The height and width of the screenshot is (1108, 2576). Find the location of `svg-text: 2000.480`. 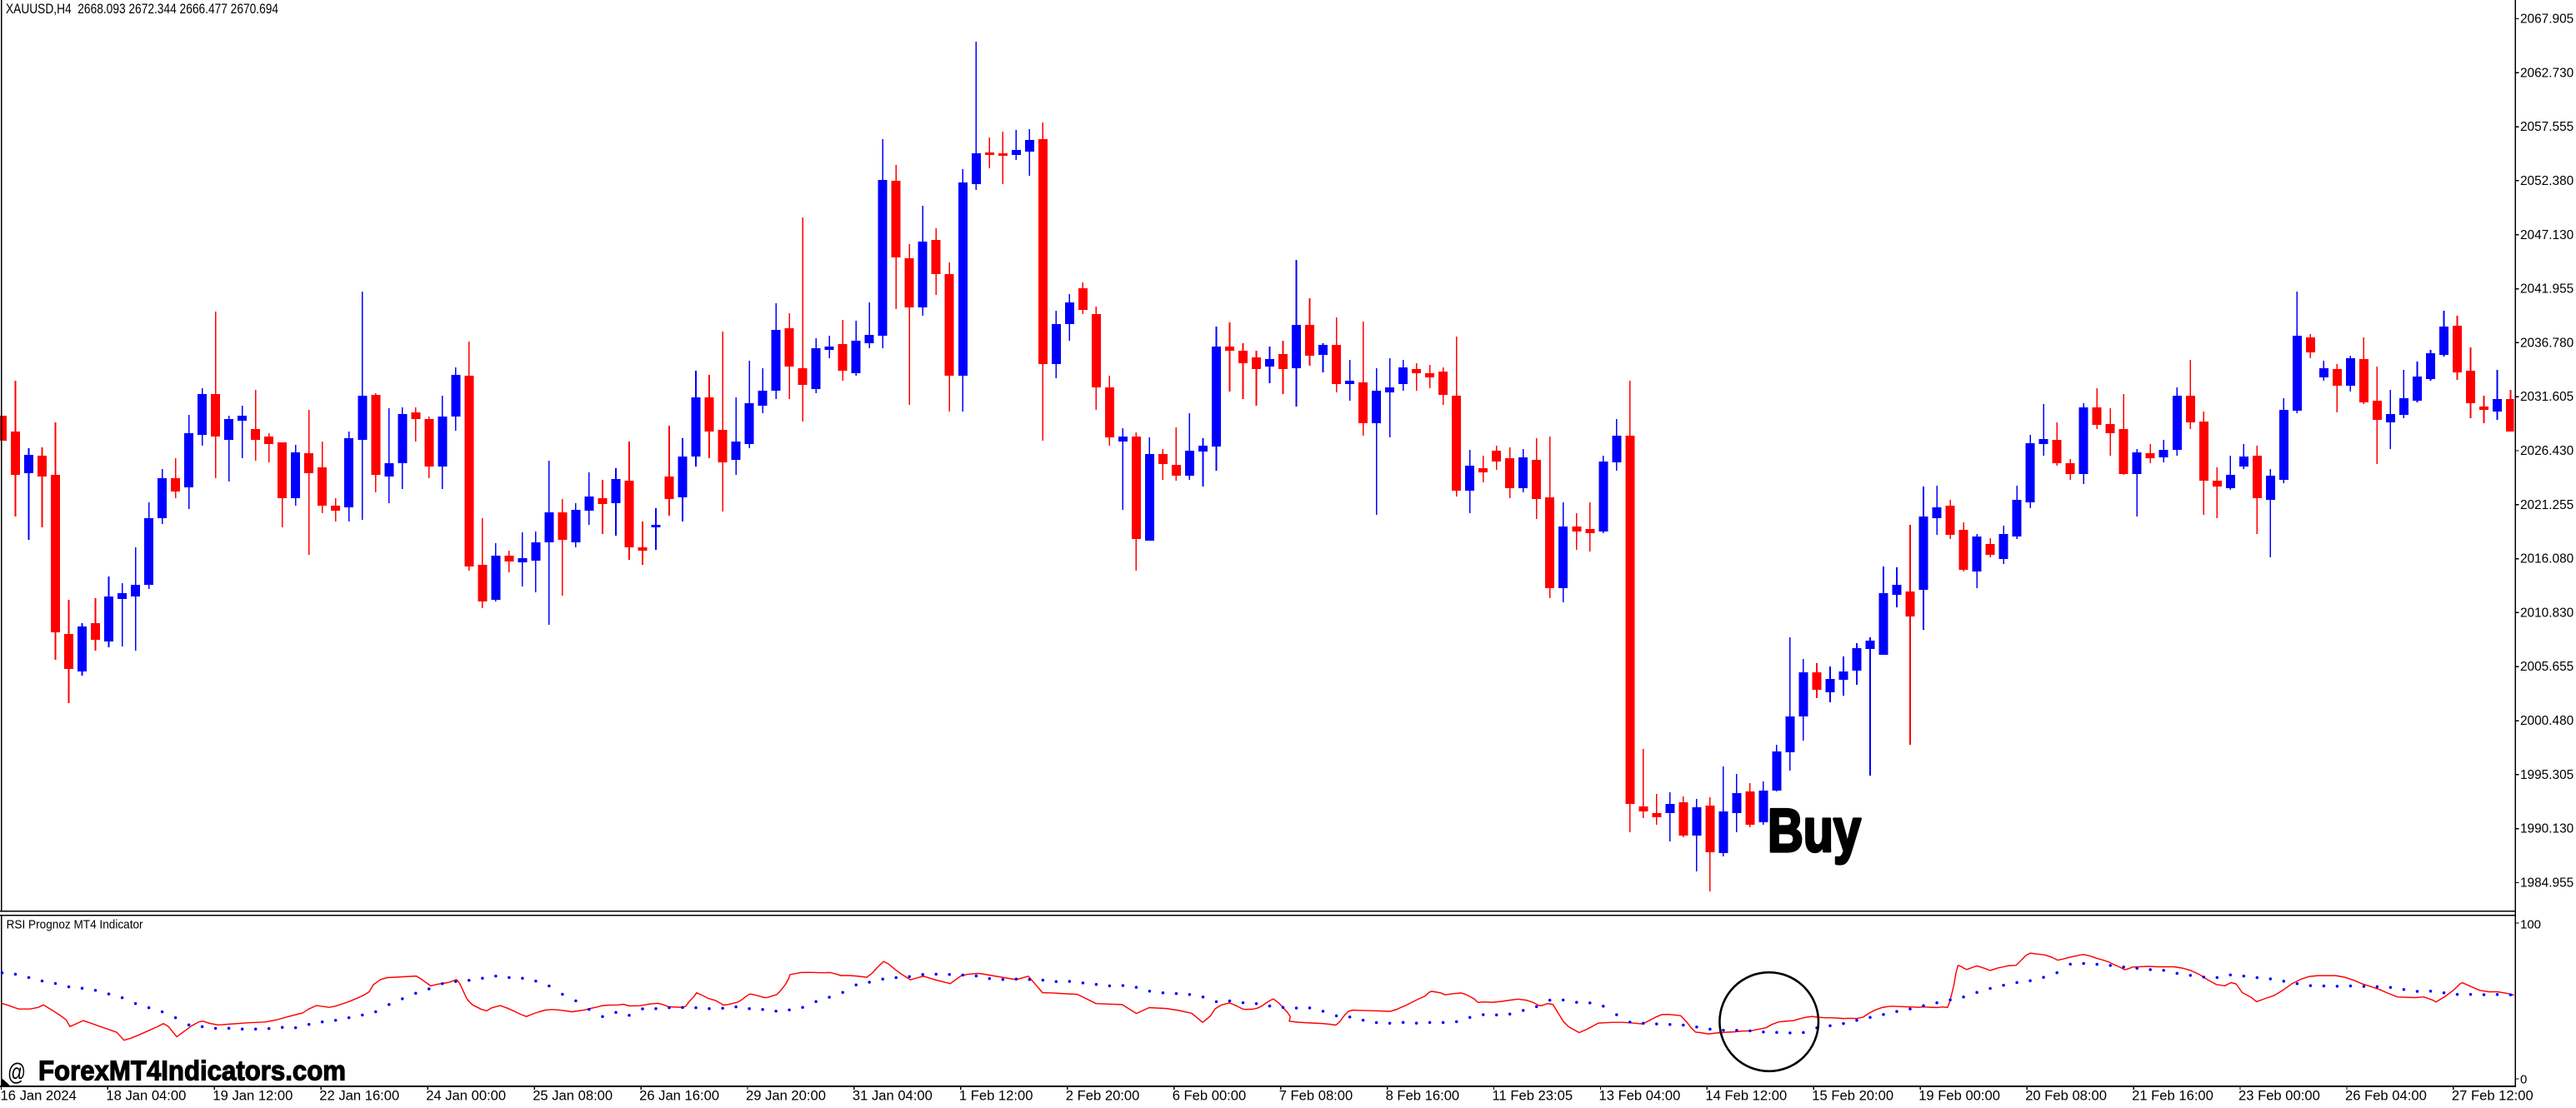

svg-text: 2000.480 is located at coordinates (2546, 721).